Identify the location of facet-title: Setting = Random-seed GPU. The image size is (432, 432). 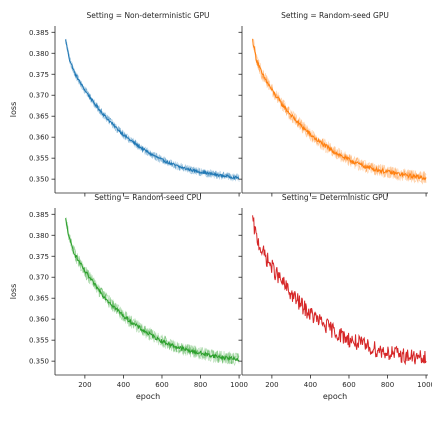
(335, 15).